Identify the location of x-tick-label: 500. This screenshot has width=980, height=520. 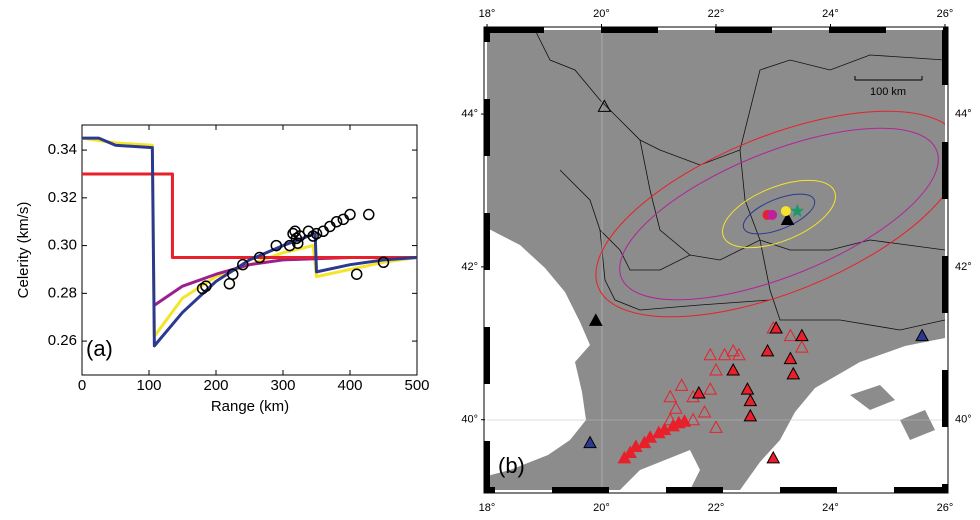
(416, 385).